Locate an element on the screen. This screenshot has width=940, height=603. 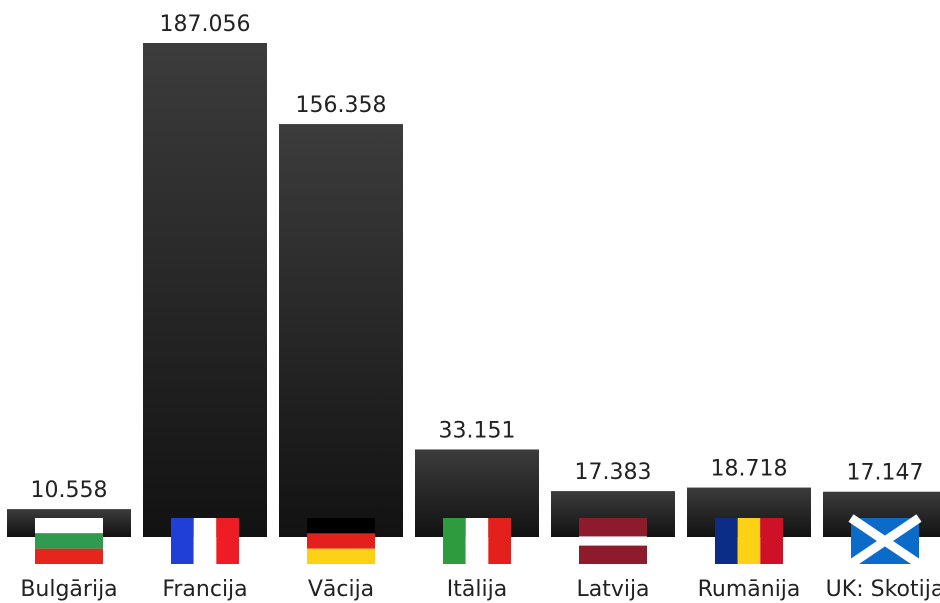
flags-group is located at coordinates (478, 541).